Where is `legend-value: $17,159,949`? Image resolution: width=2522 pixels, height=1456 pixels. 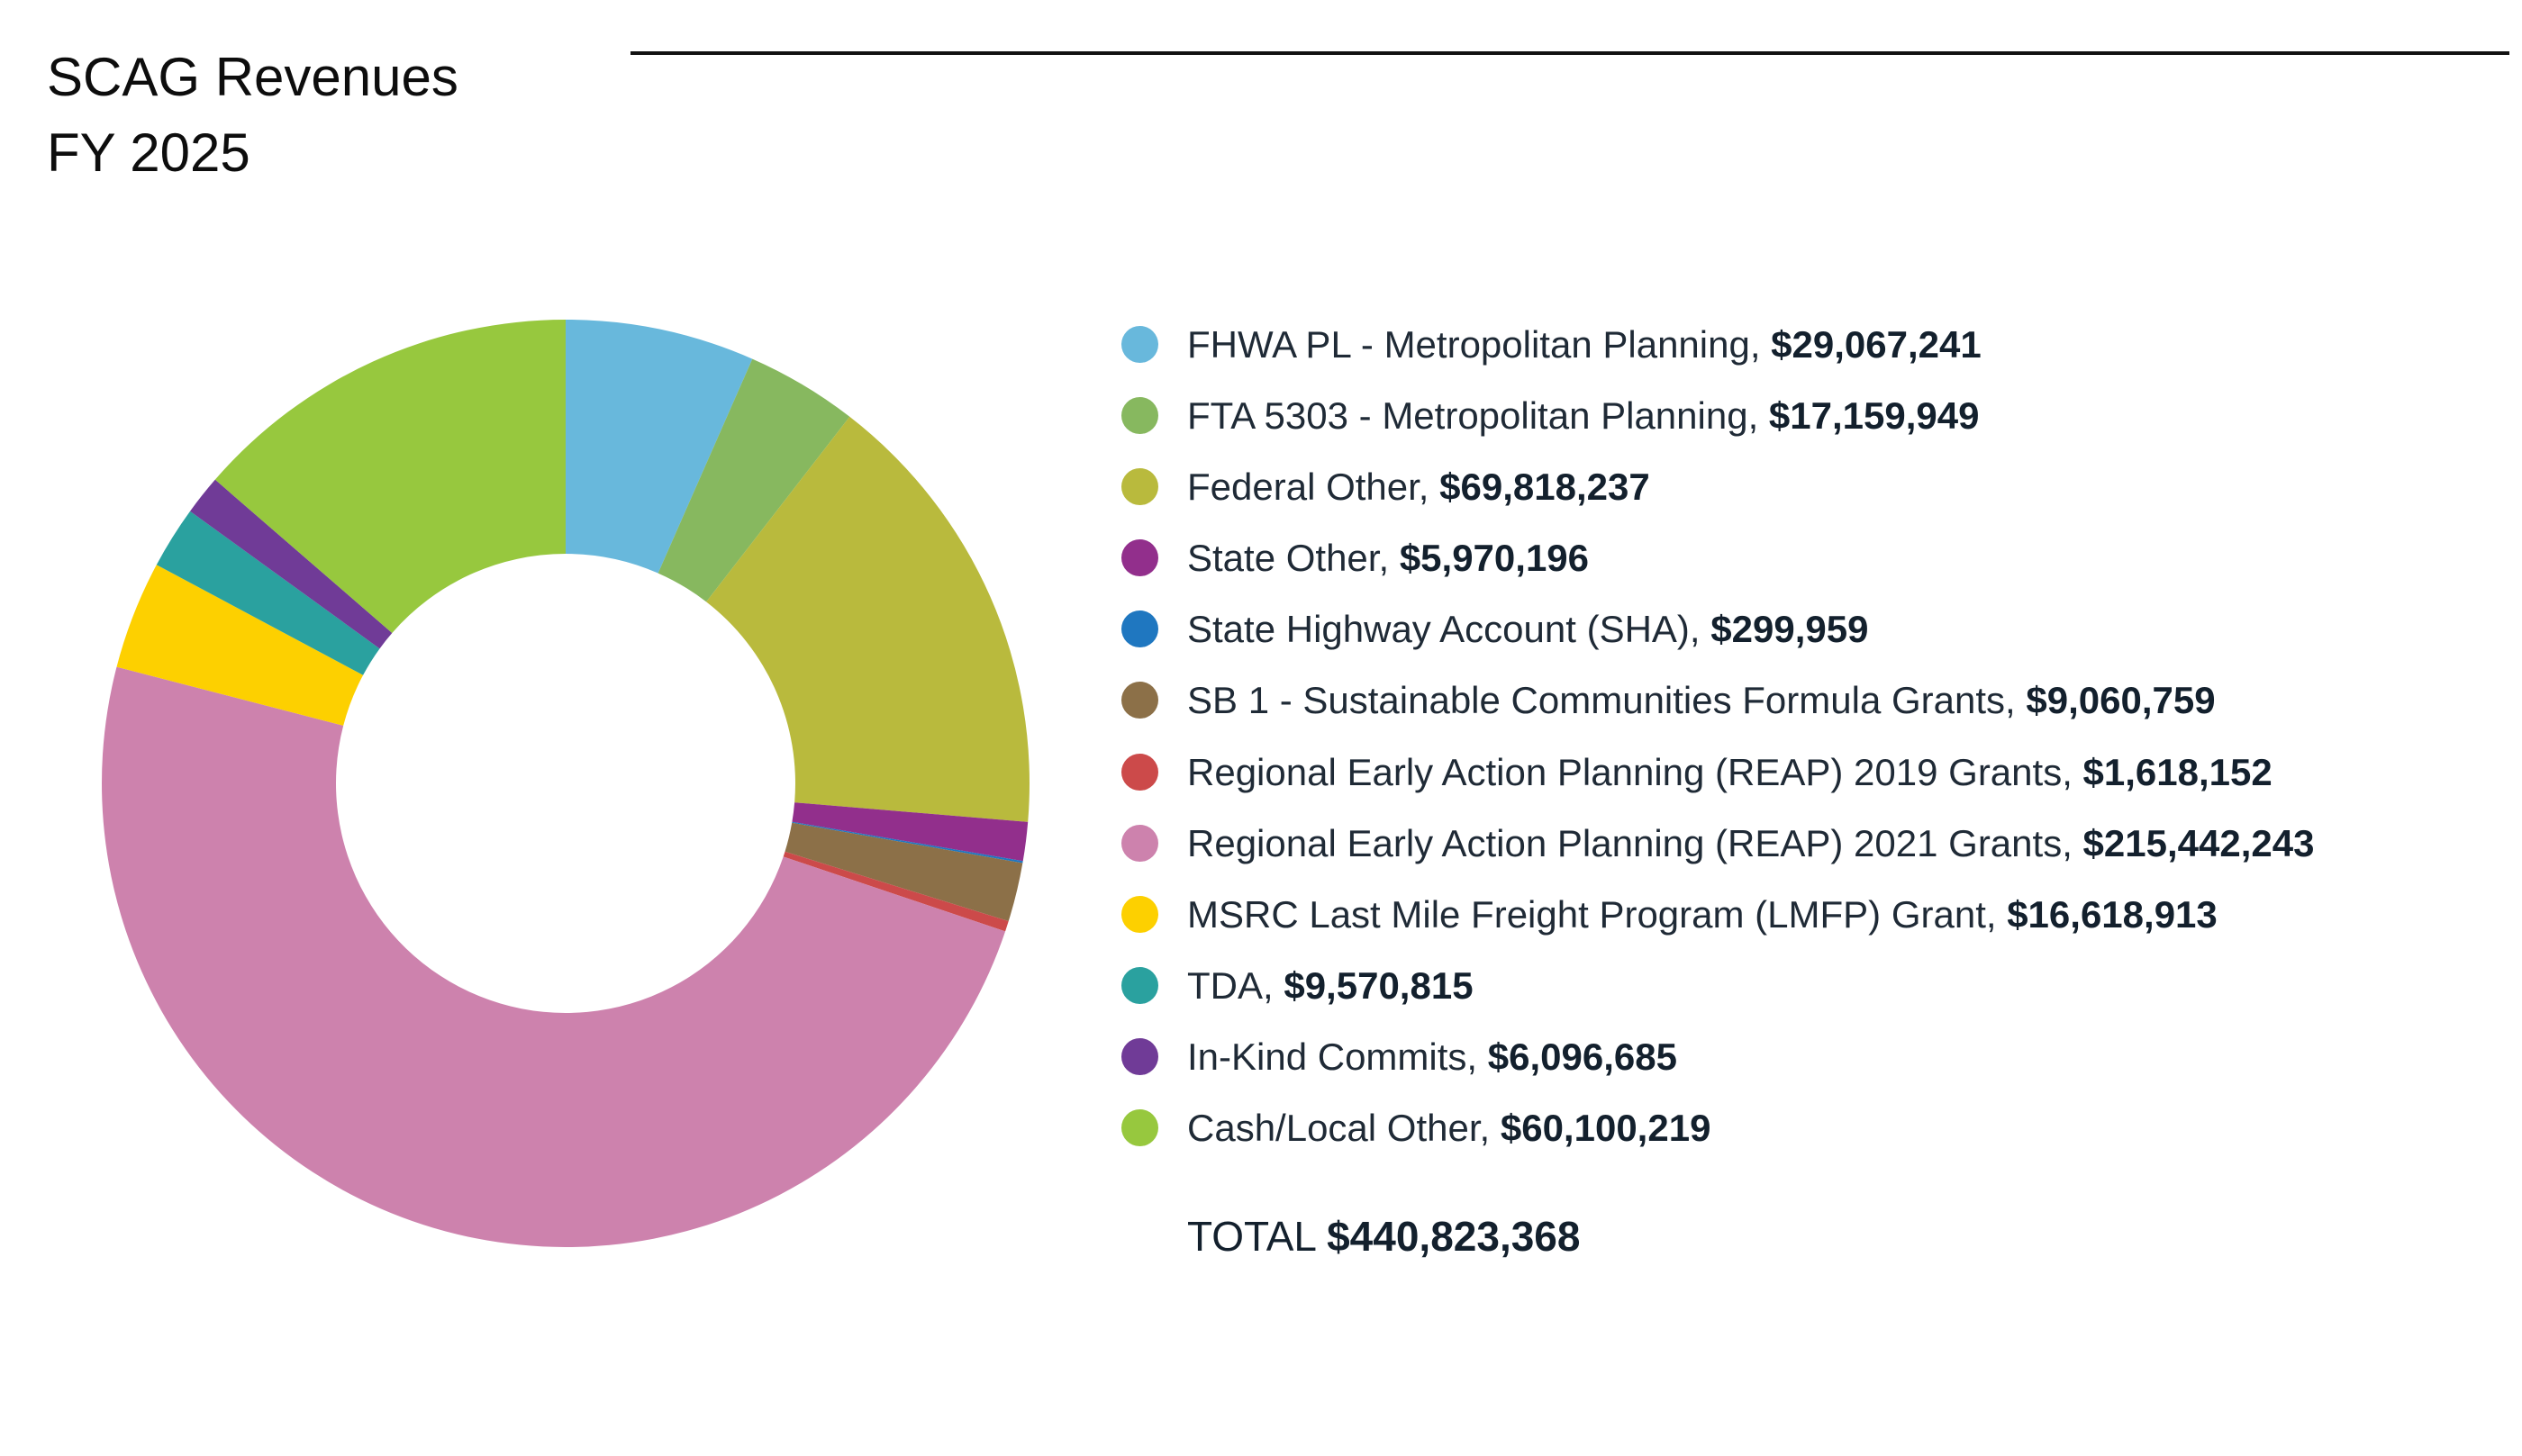
legend-value: $17,159,949 is located at coordinates (1874, 416).